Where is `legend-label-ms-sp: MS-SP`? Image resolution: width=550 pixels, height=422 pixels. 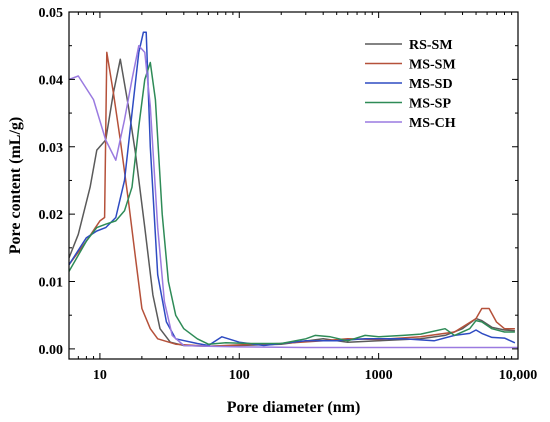 legend-label-ms-sp: MS-SP is located at coordinates (430, 104).